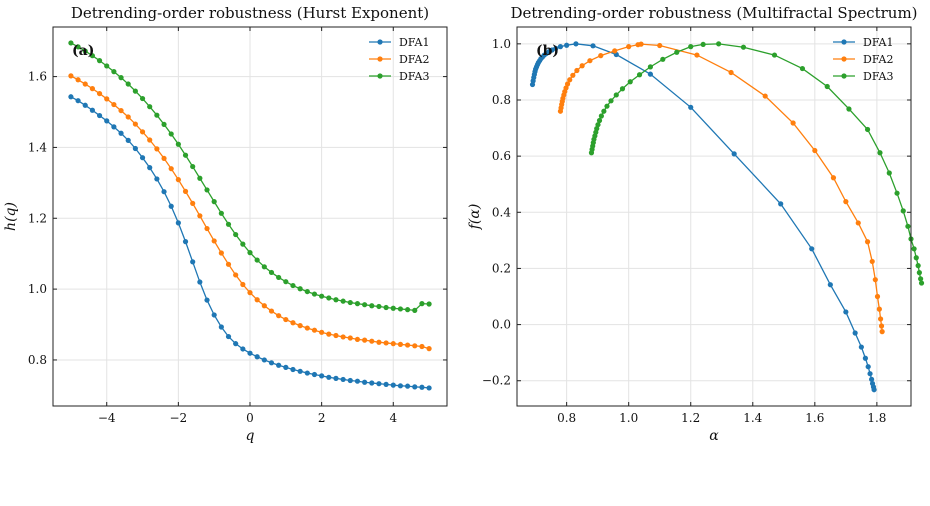 The height and width of the screenshot is (506, 930). Describe the element at coordinates (37, 147) in the screenshot. I see `y-tick-label: 1.4` at that location.